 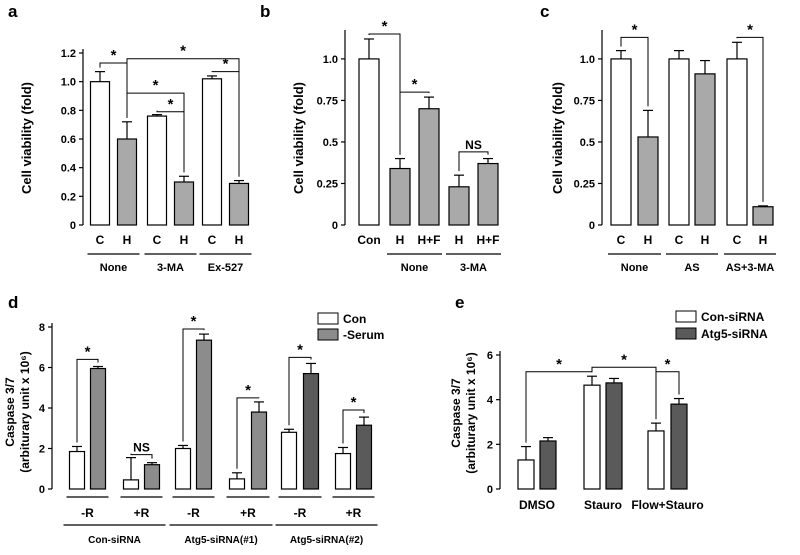 I want to click on legend-swatch-con, so click(x=328, y=318).